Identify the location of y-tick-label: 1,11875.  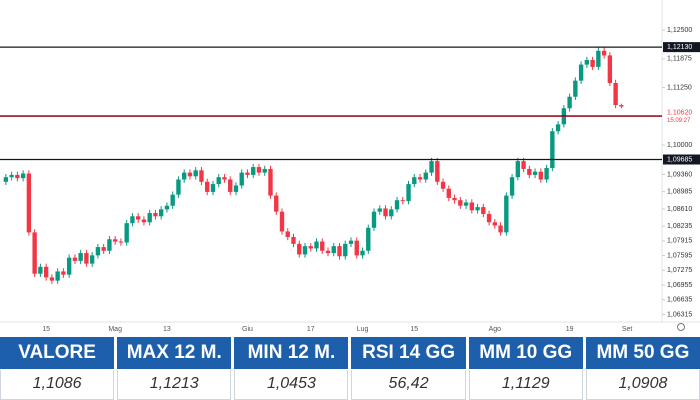
(679, 59).